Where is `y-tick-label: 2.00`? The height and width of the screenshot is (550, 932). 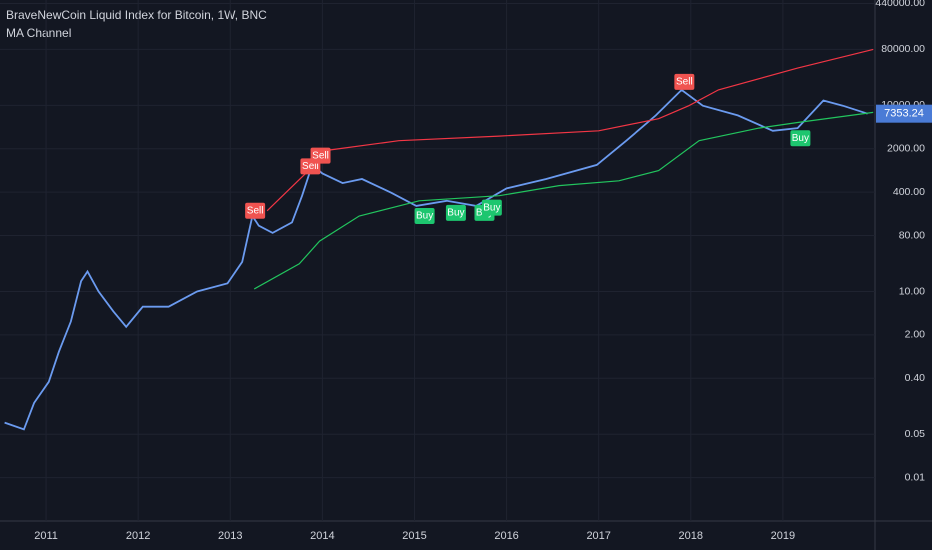
y-tick-label: 2.00 is located at coordinates (915, 335).